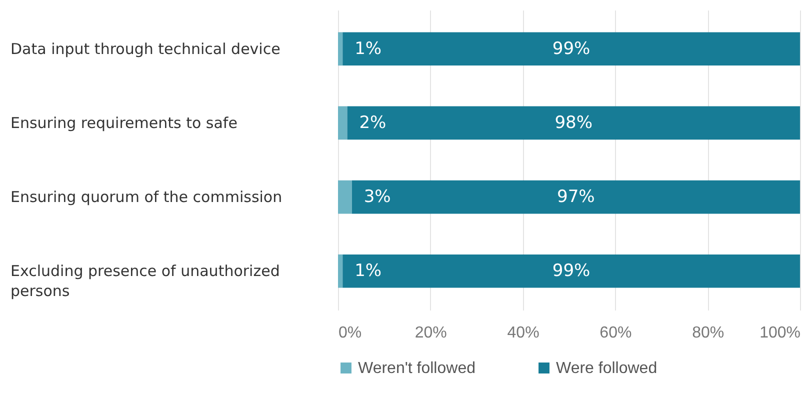 This screenshot has width=806, height=408. Describe the element at coordinates (430, 333) in the screenshot. I see `x-tick-label: 20%` at that location.